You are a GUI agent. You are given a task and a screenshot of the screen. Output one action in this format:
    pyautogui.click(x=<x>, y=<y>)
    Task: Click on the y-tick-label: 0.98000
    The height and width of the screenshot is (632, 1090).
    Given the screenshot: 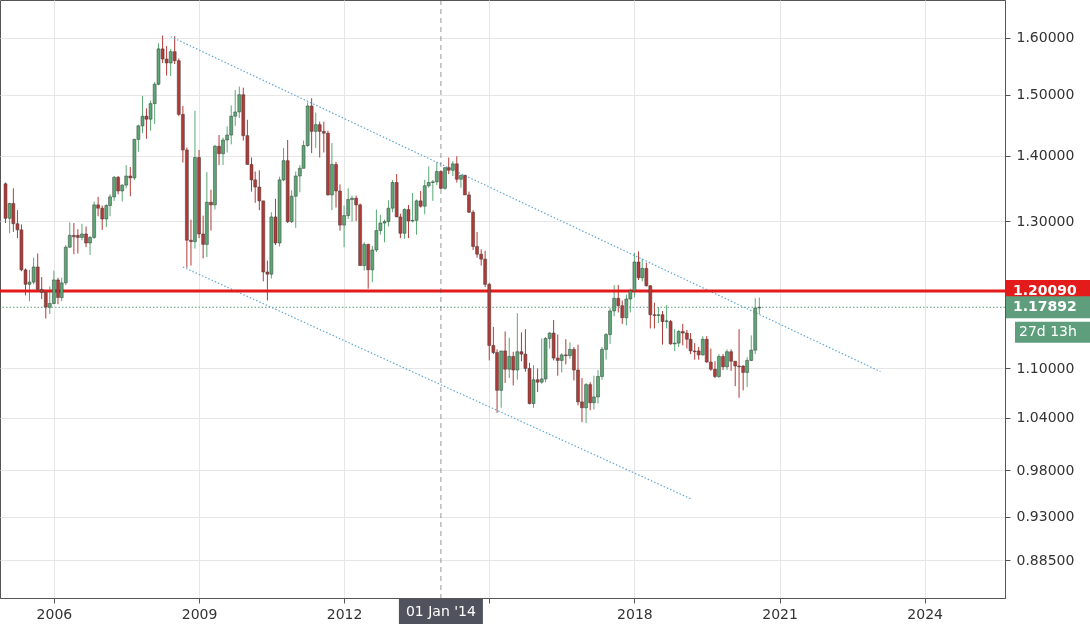 What is the action you would take?
    pyautogui.click(x=1045, y=469)
    